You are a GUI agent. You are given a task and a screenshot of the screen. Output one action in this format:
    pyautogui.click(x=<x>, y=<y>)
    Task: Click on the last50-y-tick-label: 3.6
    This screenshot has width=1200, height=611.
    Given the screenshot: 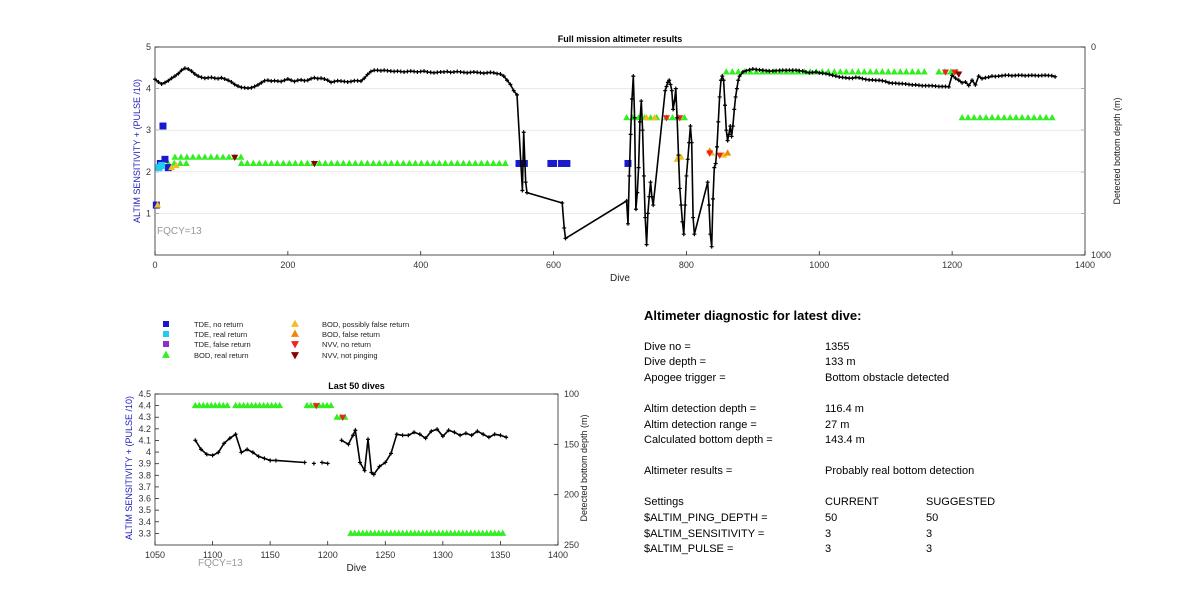 What is the action you would take?
    pyautogui.click(x=144, y=499)
    